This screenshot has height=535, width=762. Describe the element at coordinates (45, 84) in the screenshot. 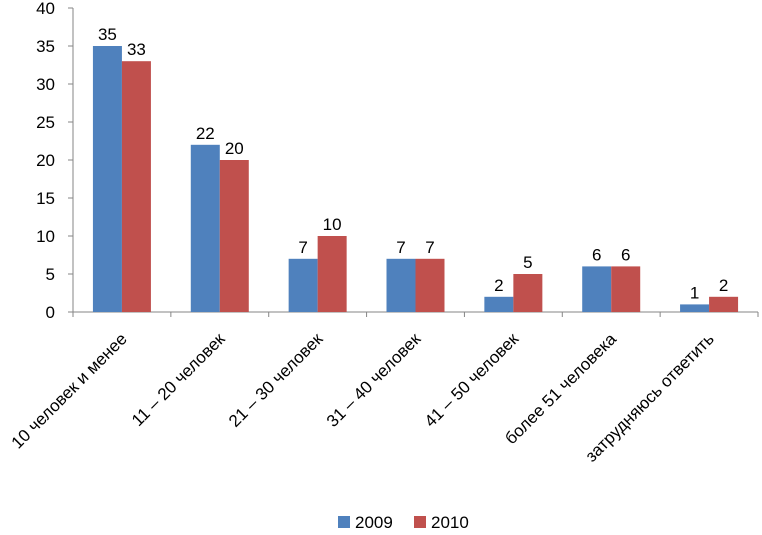

I see `y-tick-label: 30` at that location.